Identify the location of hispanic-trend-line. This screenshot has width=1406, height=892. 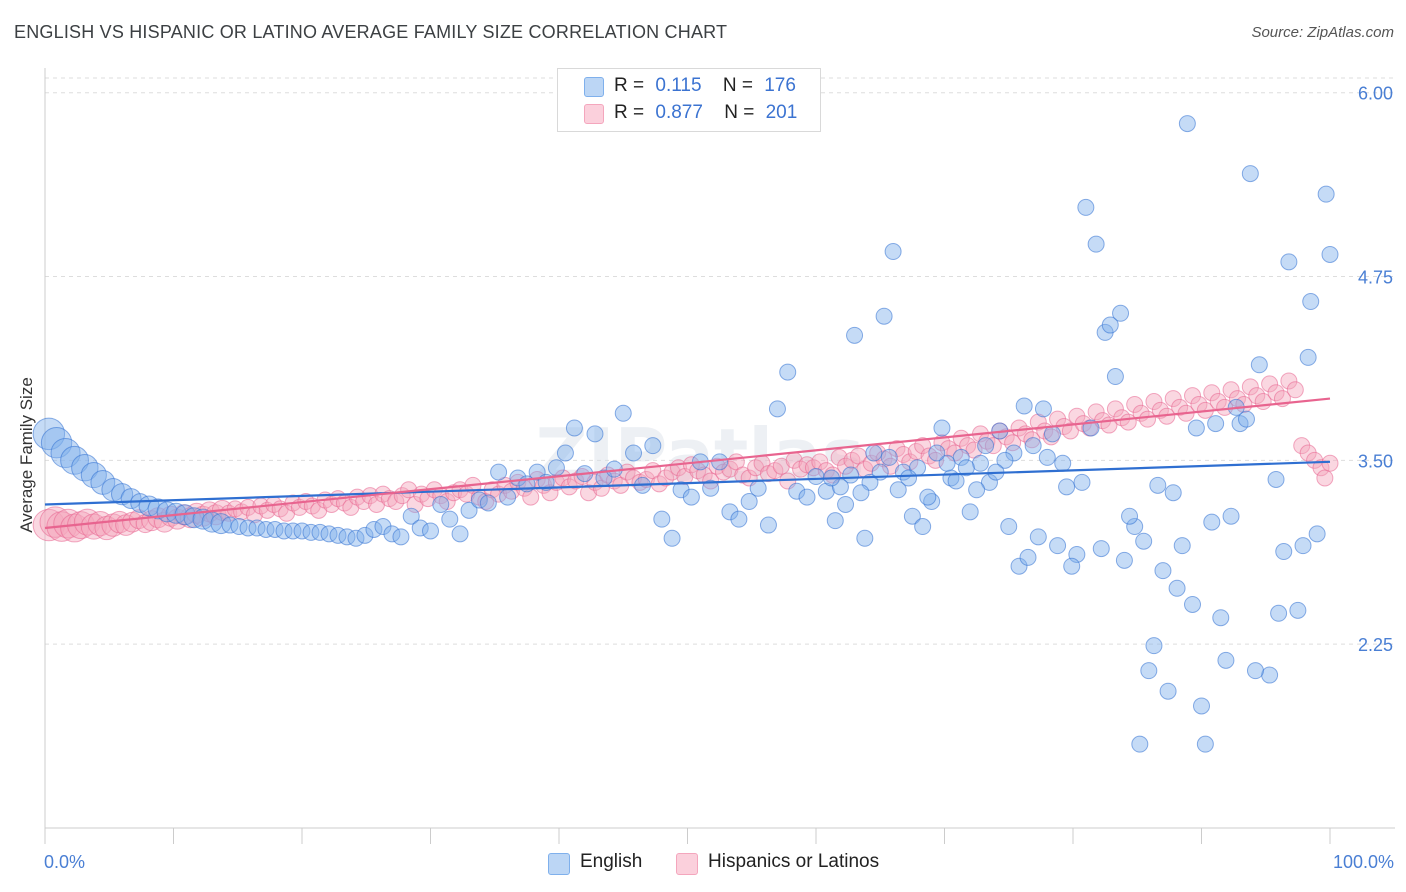
(687, 463).